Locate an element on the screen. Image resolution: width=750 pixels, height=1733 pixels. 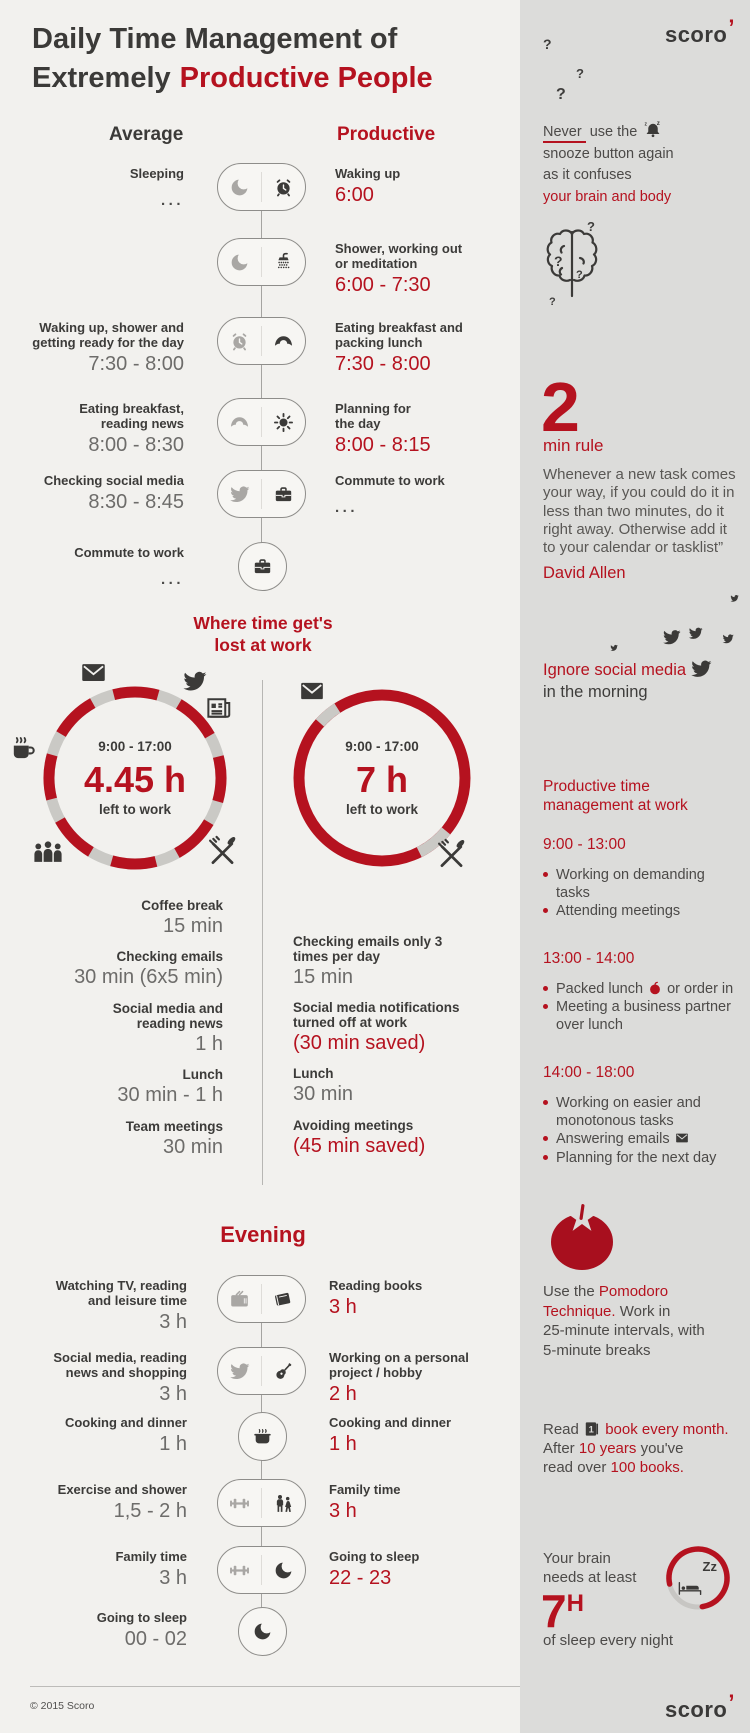
activity-label: Waking up, shower and is located at coordinates (111, 327).